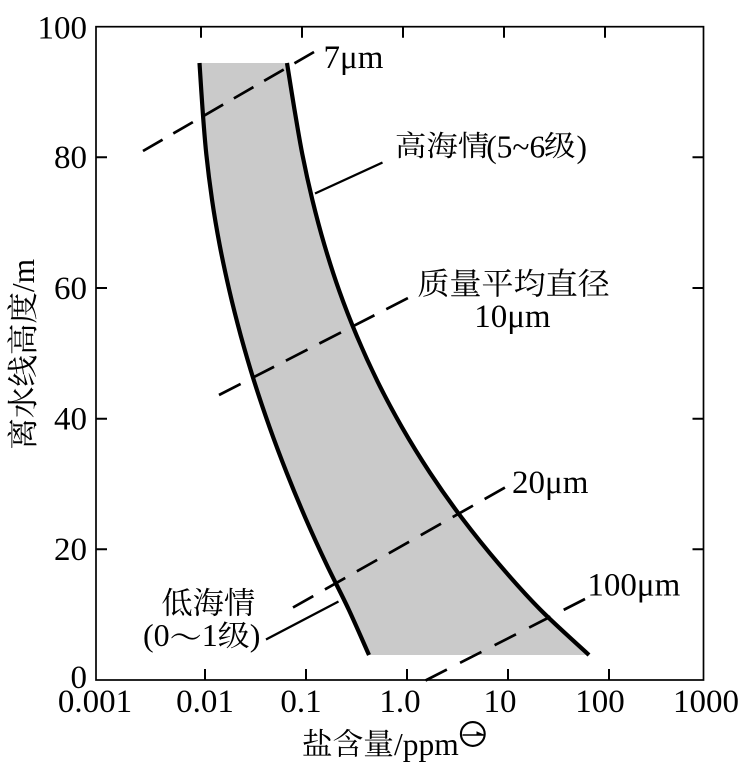 The width and height of the screenshot is (743, 779). Describe the element at coordinates (70, 158) in the screenshot. I see `svg-text: 80` at that location.